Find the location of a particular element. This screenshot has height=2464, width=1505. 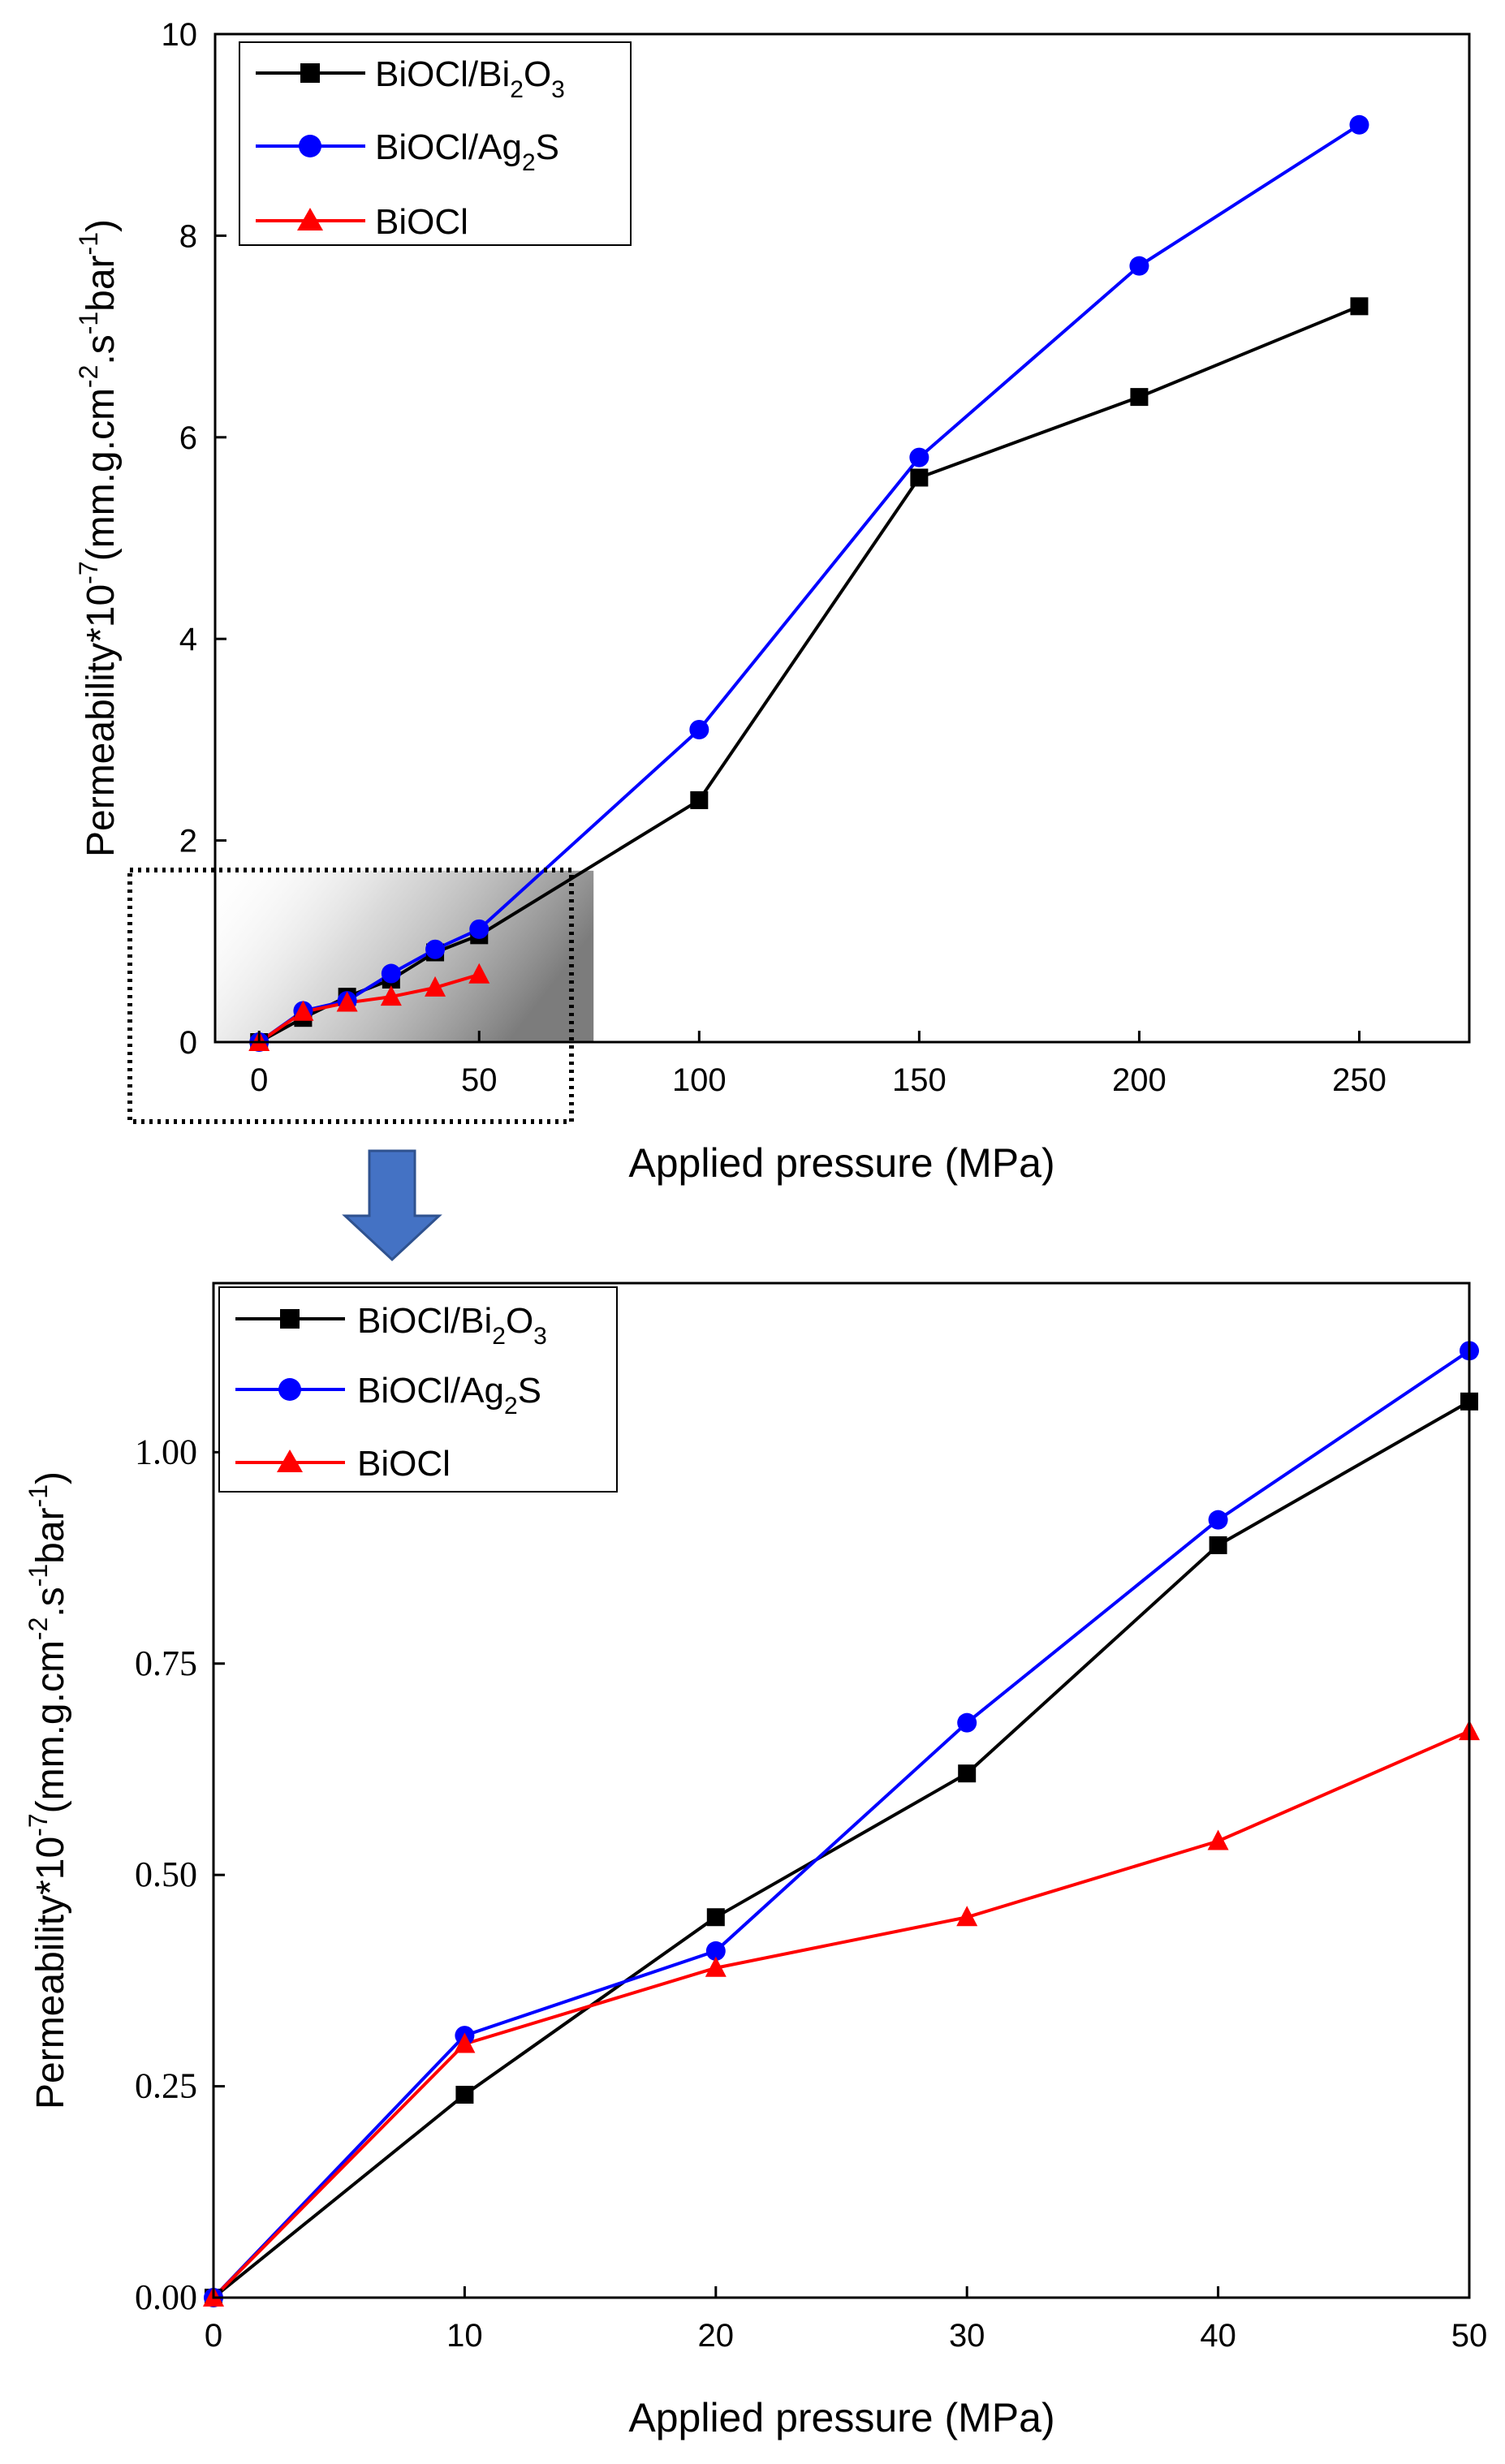

overview-legend-entry-3: BiOCl is located at coordinates (362, 222).